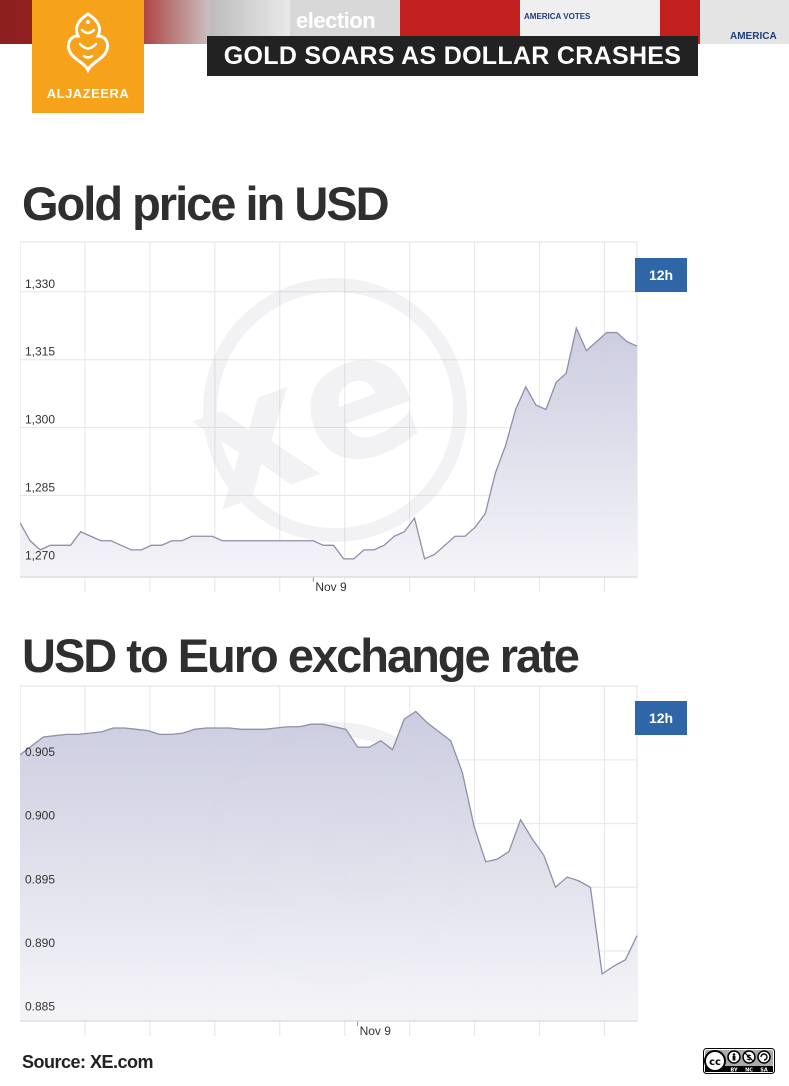 Image resolution: width=789 pixels, height=1086 pixels. Describe the element at coordinates (336, 20) in the screenshot. I see `banner-election-word: election` at that location.